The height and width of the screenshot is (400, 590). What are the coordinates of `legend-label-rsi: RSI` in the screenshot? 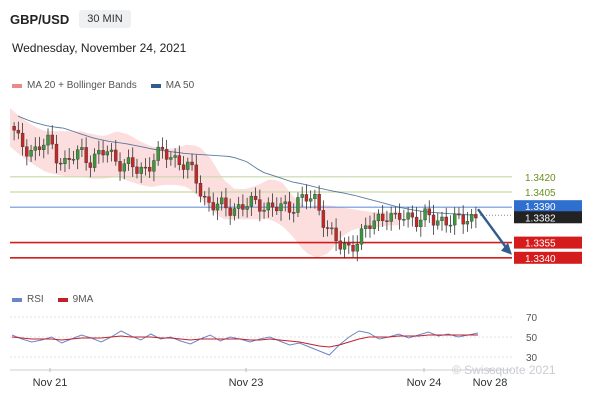 It's located at (35, 299).